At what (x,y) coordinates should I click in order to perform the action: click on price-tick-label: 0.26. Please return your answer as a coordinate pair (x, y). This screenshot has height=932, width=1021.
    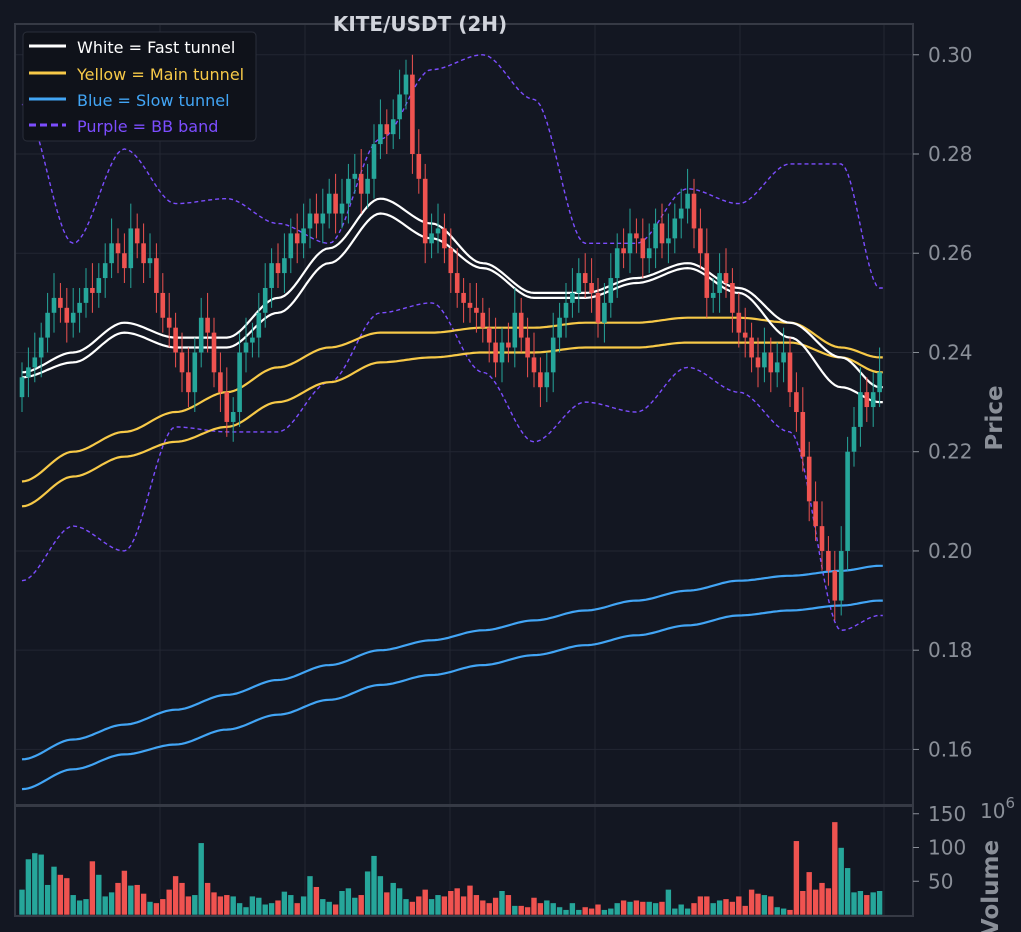
    Looking at the image, I should click on (950, 253).